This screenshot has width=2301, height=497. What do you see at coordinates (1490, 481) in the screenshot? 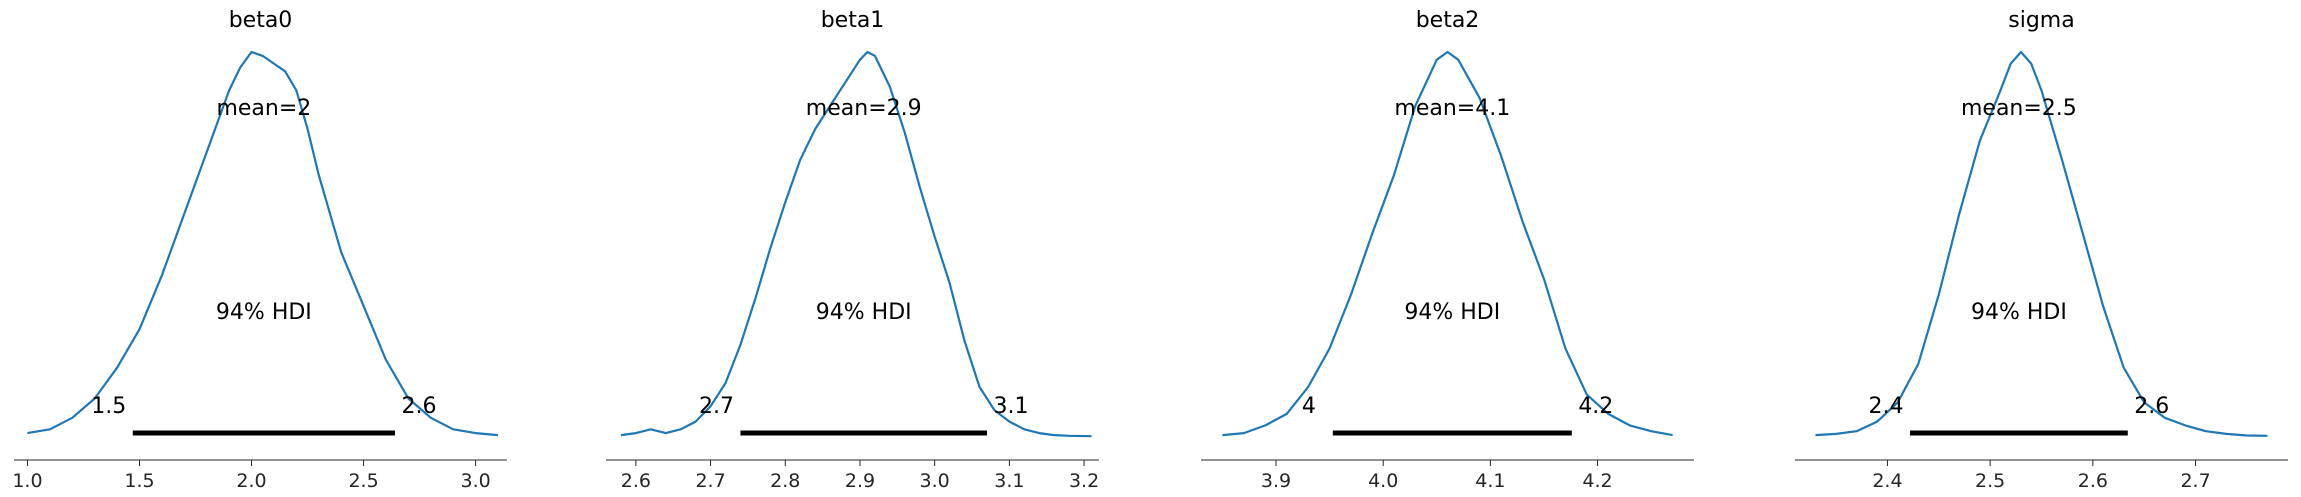
I see `x-tick-label: 4.1` at bounding box center [1490, 481].